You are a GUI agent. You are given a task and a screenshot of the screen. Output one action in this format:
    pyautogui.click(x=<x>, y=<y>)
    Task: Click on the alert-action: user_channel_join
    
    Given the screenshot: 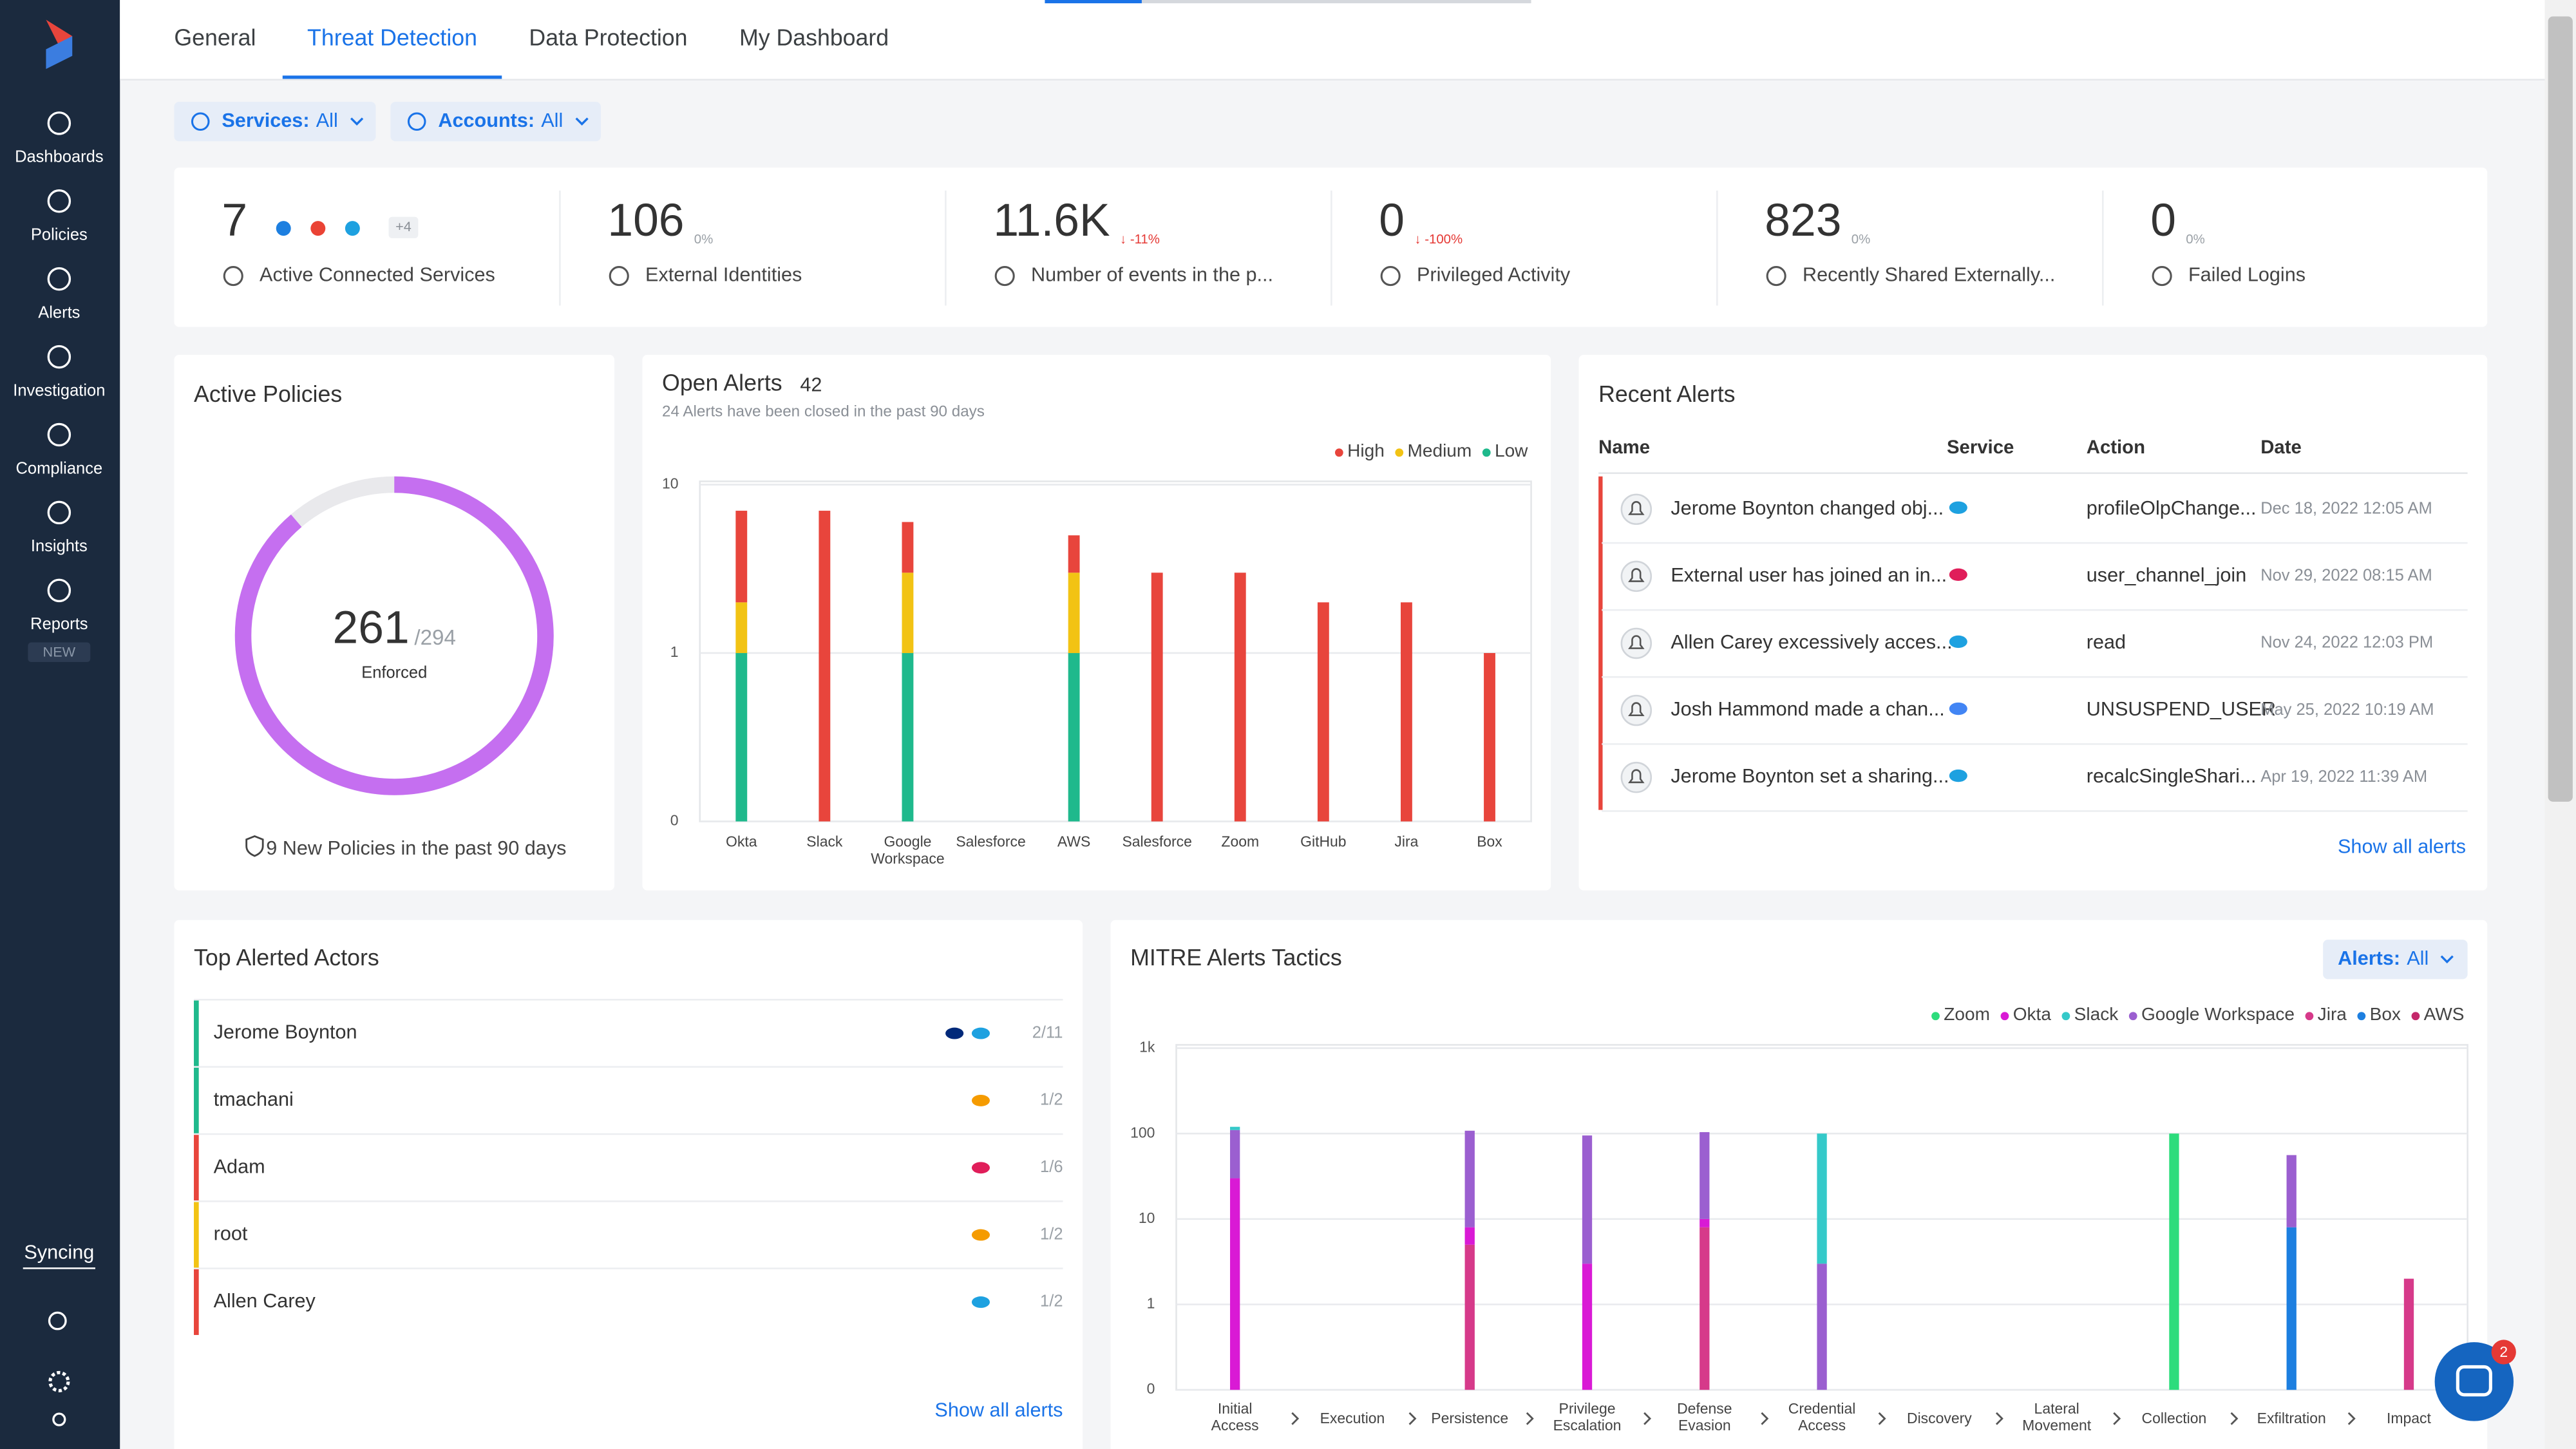 What is the action you would take?
    pyautogui.click(x=2167, y=575)
    